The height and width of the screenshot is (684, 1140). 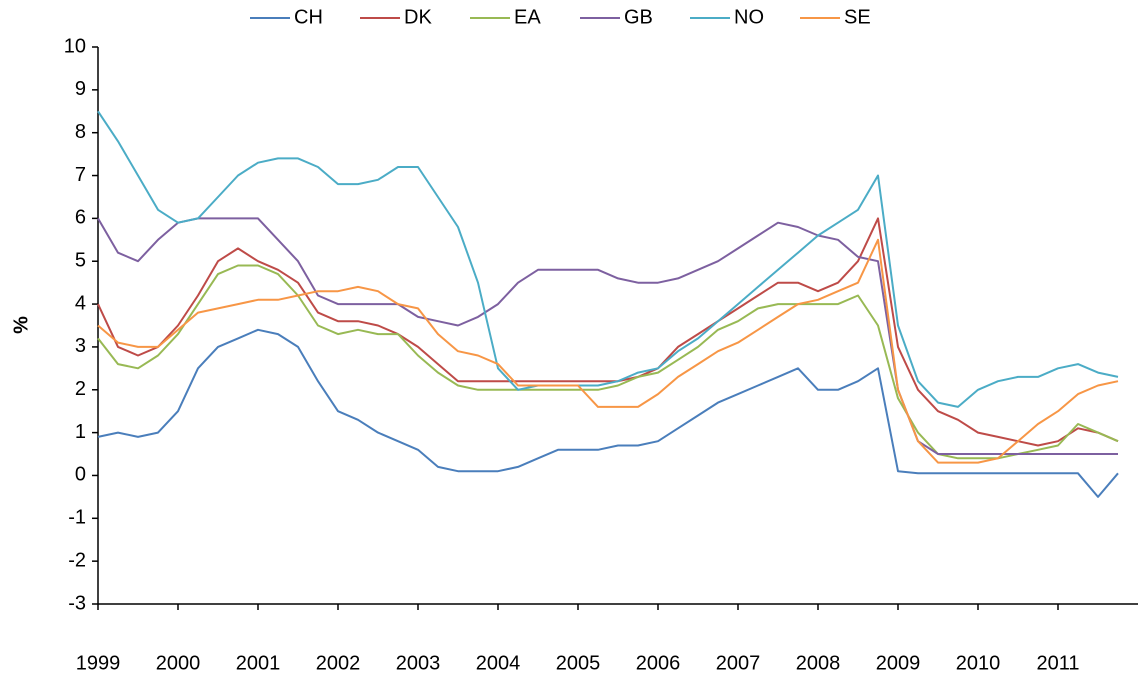 I want to click on x-tick-label: 2006, so click(x=658, y=663).